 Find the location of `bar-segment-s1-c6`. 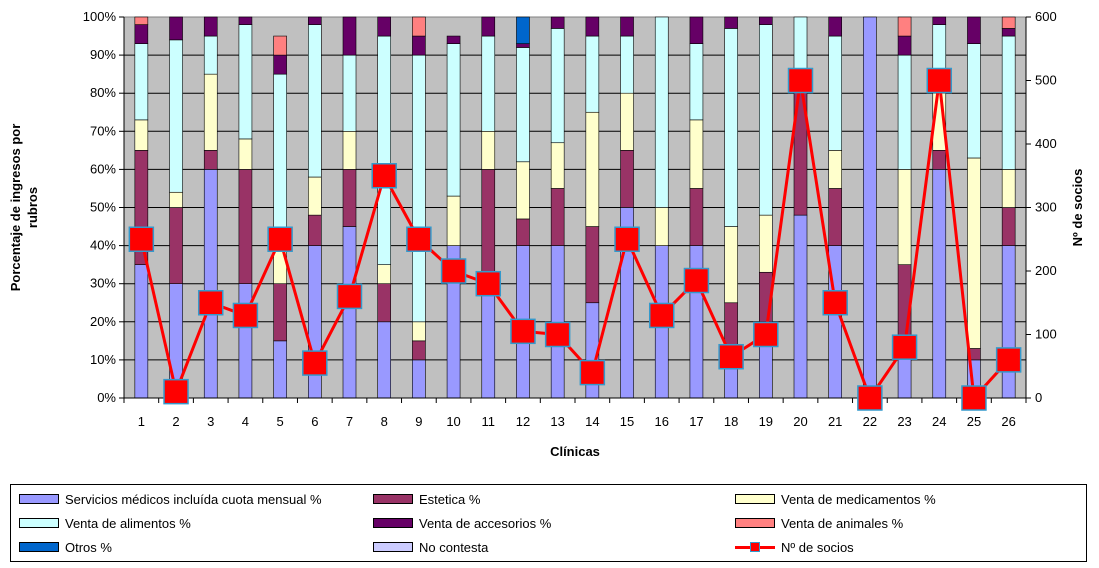

bar-segment-s1-c6 is located at coordinates (315, 230).